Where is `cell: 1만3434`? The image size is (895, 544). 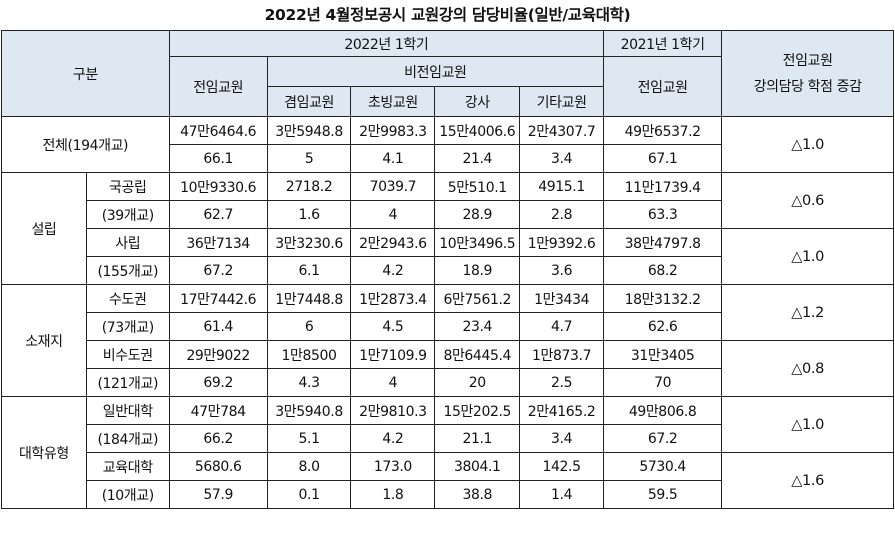
cell: 1만3434 is located at coordinates (562, 298).